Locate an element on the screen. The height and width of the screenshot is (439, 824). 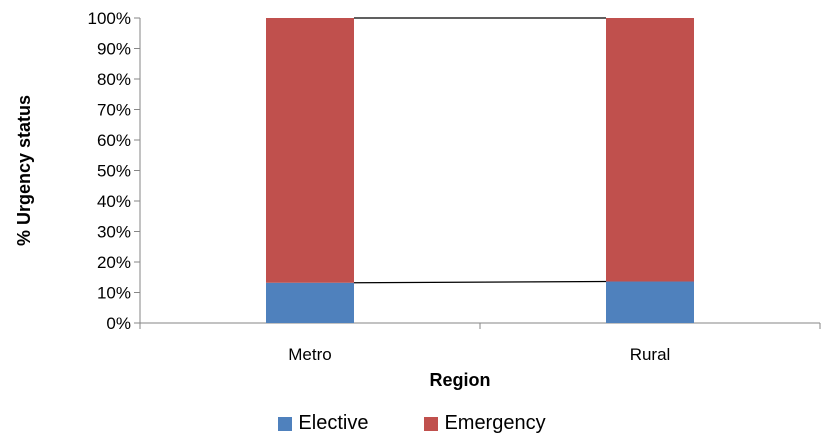
x-axis-title: Region is located at coordinates (460, 380).